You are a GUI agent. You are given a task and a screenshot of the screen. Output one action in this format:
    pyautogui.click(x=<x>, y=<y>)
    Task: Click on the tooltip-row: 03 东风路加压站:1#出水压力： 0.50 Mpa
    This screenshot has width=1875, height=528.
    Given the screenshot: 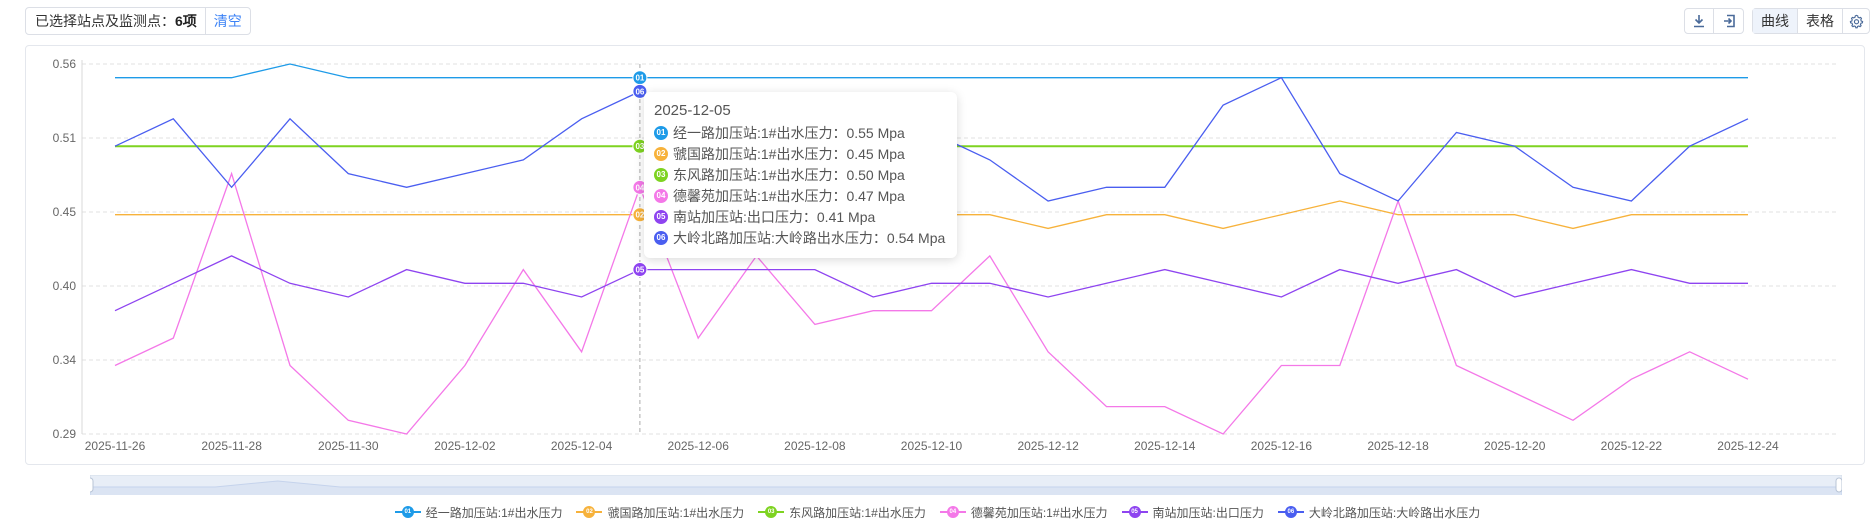 What is the action you would take?
    pyautogui.click(x=800, y=174)
    